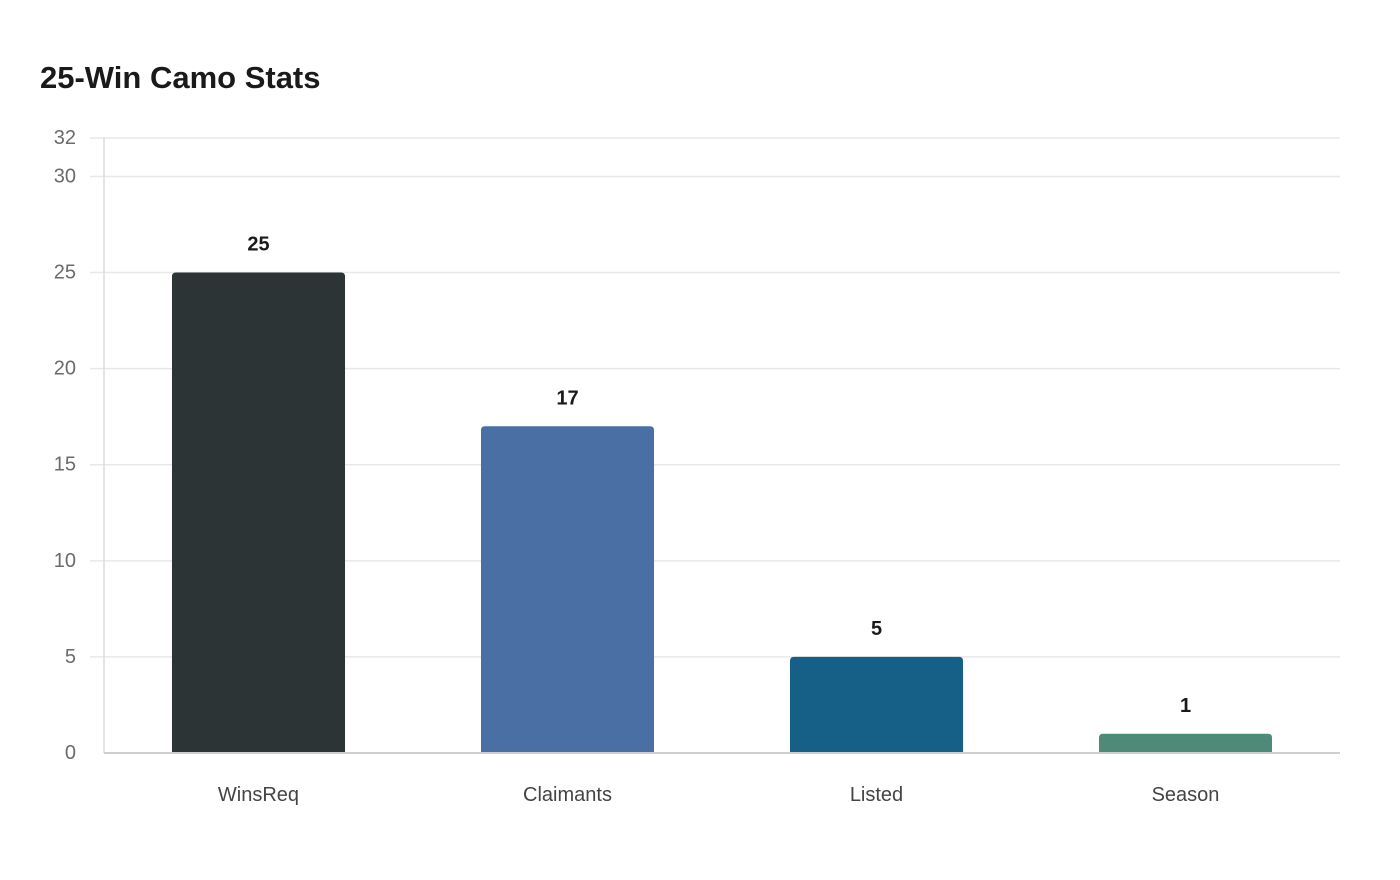 This screenshot has width=1400, height=880. I want to click on bar-listed, so click(876, 704).